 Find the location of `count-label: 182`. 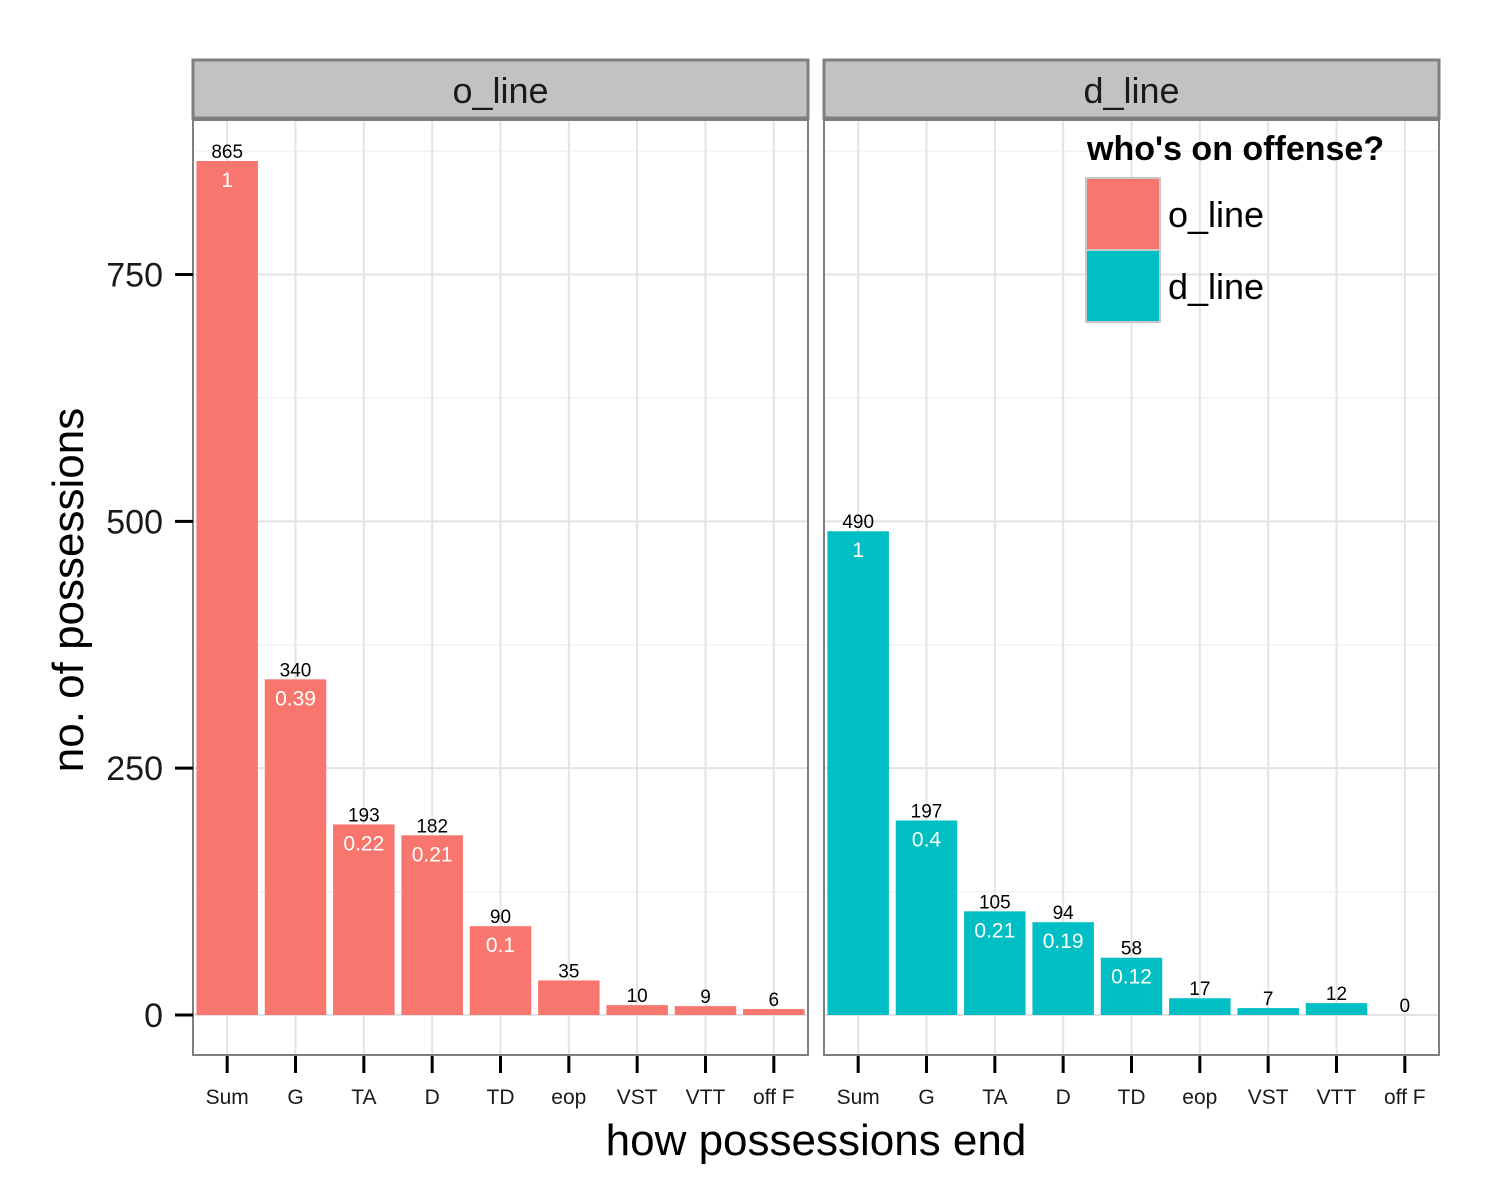

count-label: 182 is located at coordinates (432, 826).